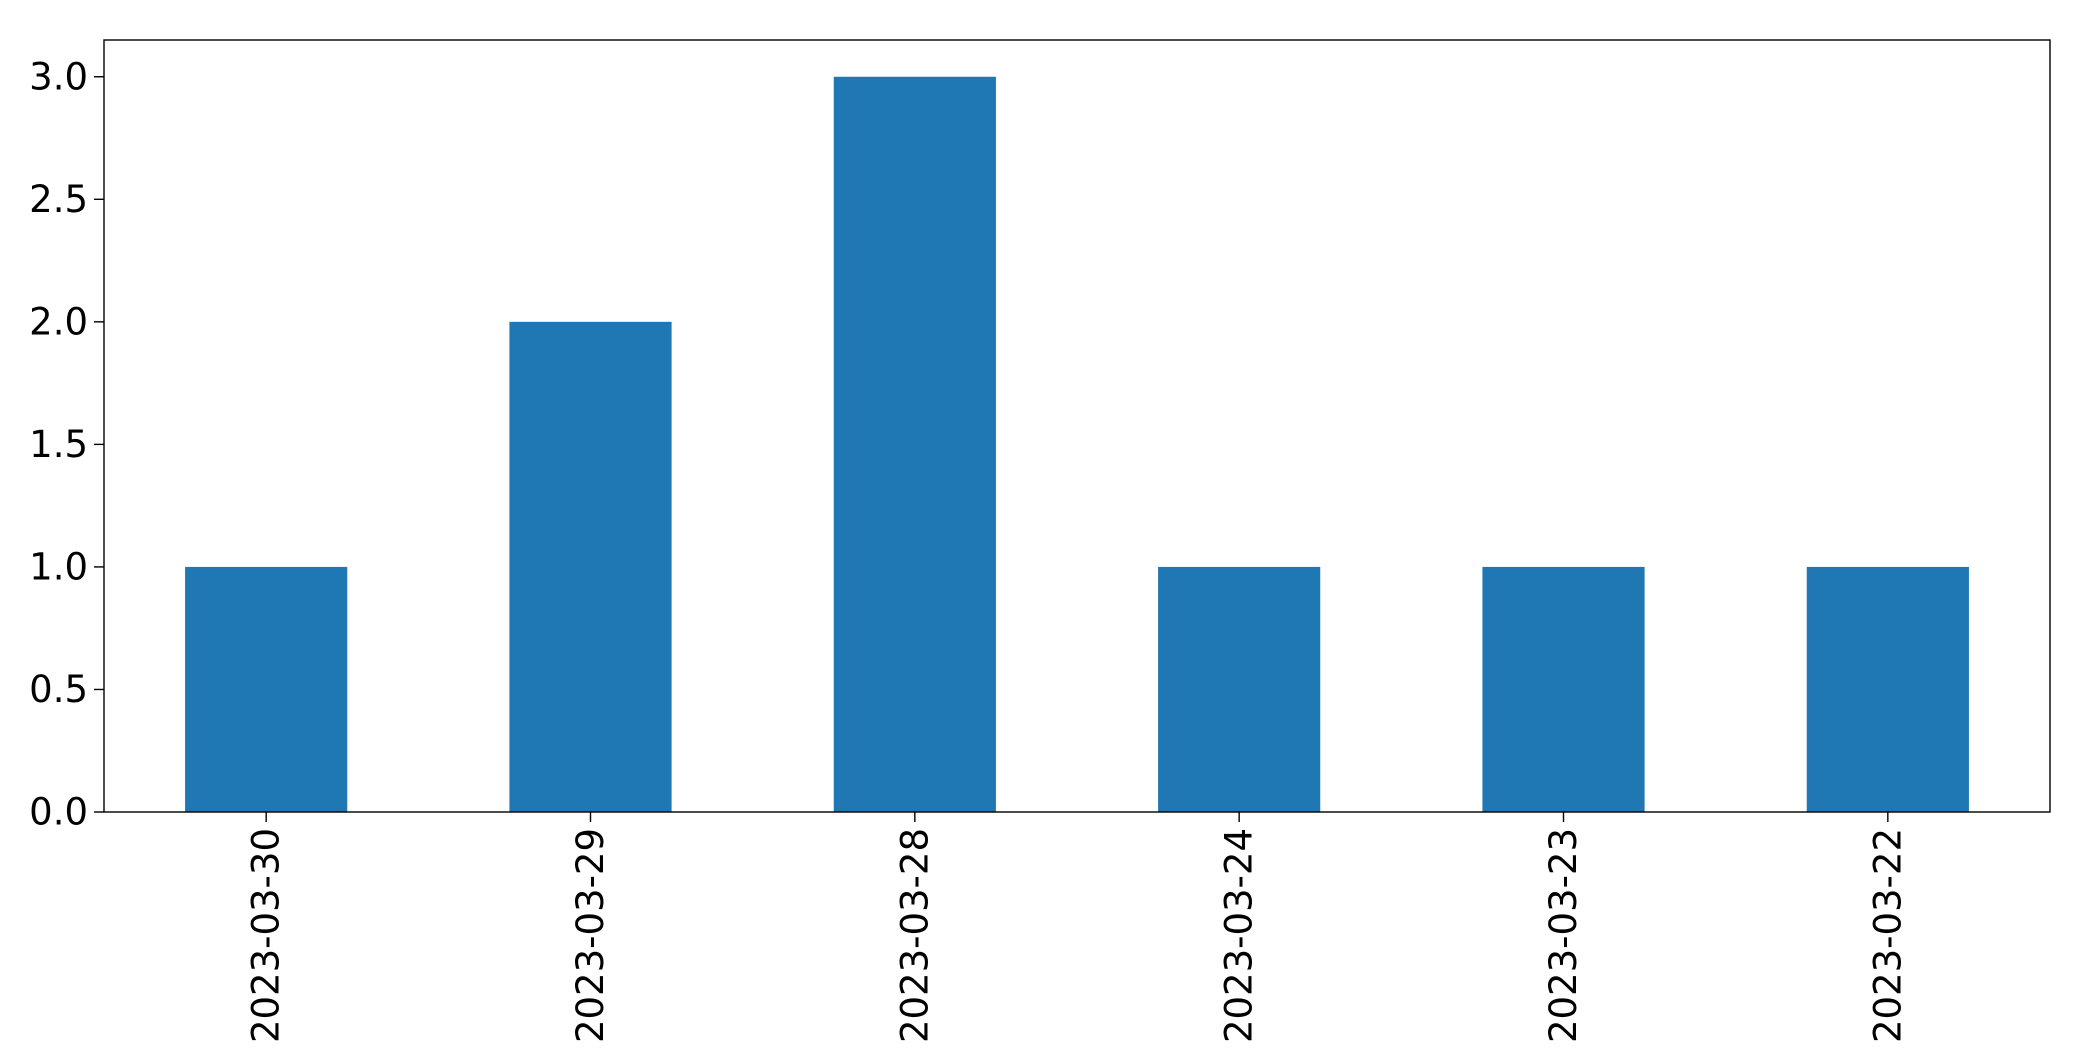  I want to click on y-tick-label: 1.0, so click(58, 566).